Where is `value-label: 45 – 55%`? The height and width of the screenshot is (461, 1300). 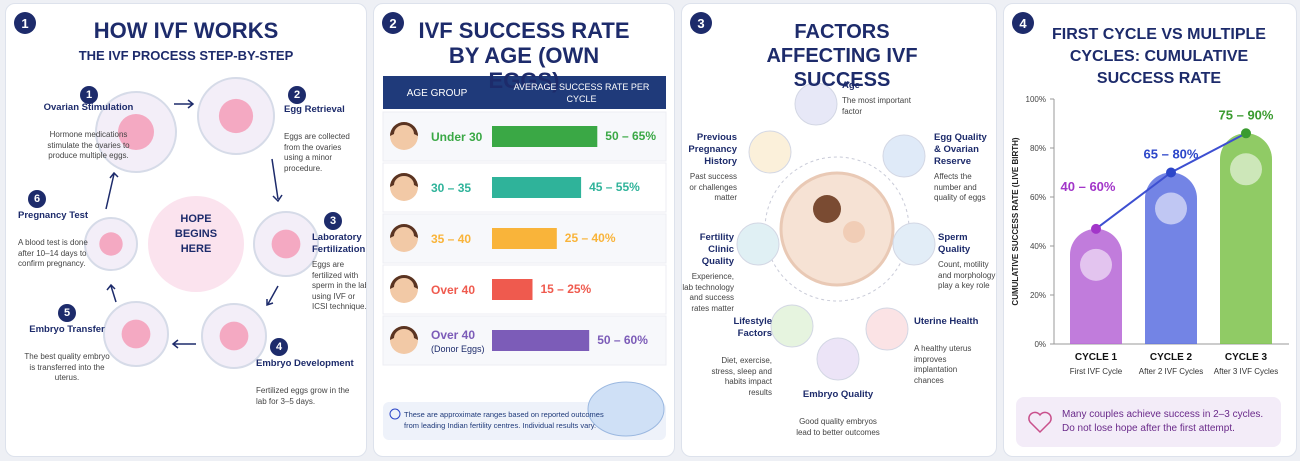 value-label: 45 – 55% is located at coordinates (614, 187).